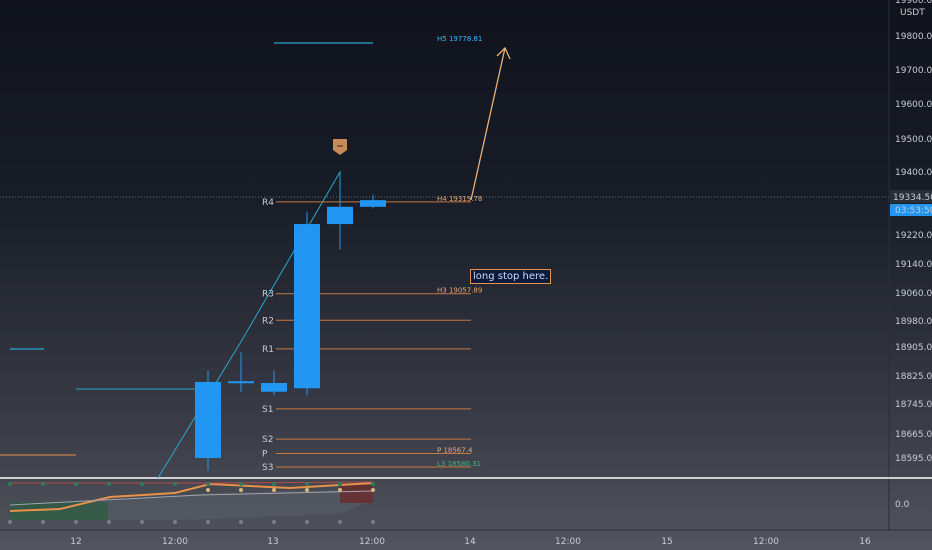  I want to click on price-tick-label: 18980.00, so click(913, 322).